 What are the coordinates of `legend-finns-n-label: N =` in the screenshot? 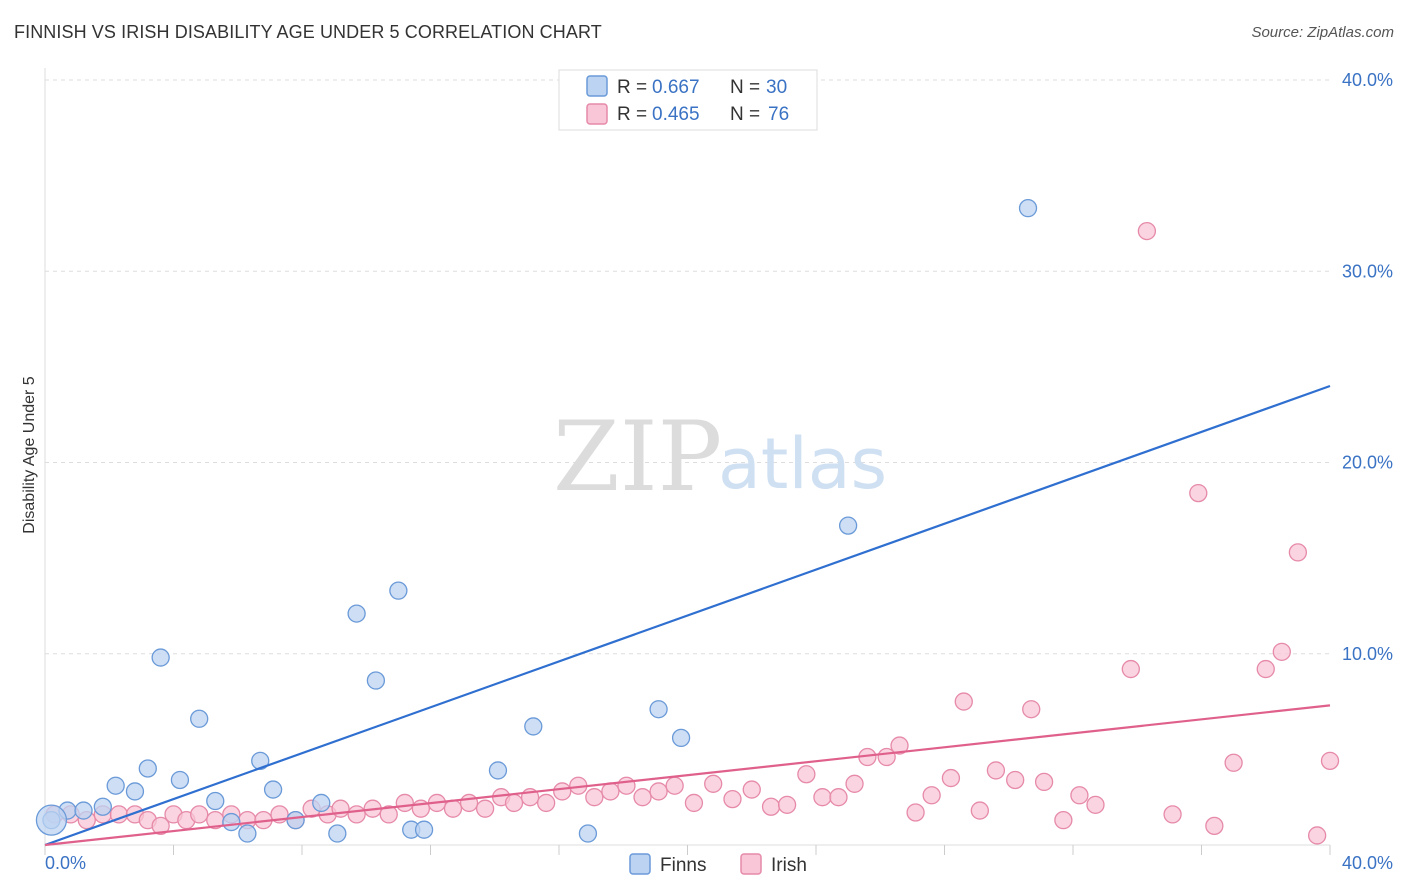 It's located at (745, 87).